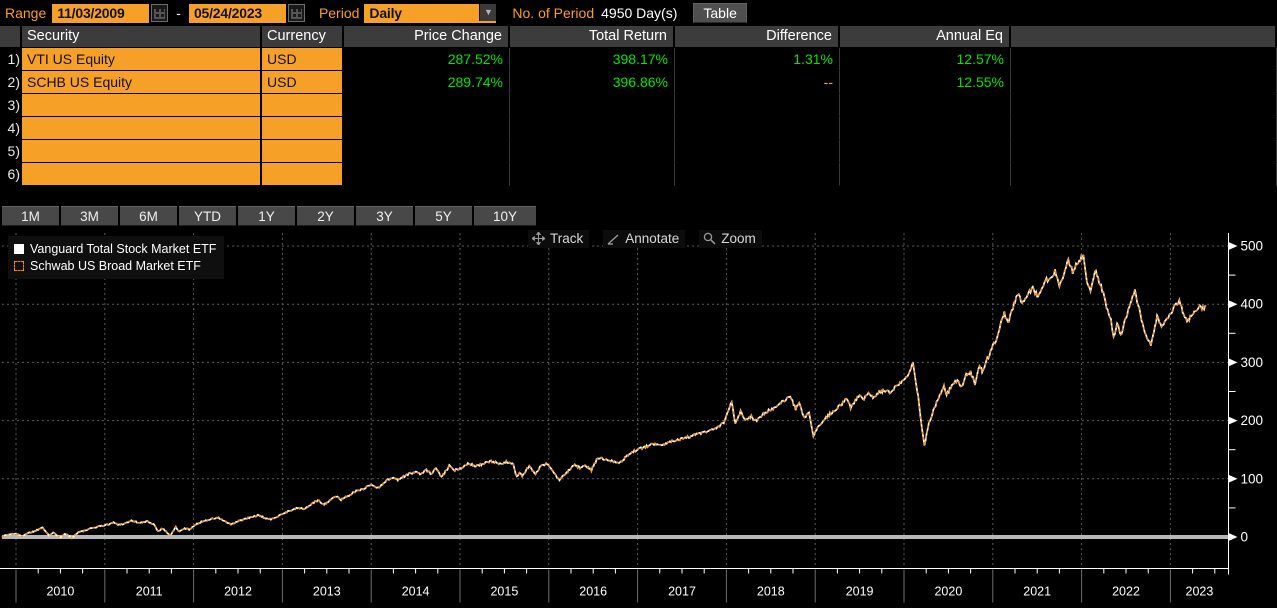 This screenshot has height=608, width=1277. Describe the element at coordinates (860, 592) in the screenshot. I see `svg-text: 2019` at that location.